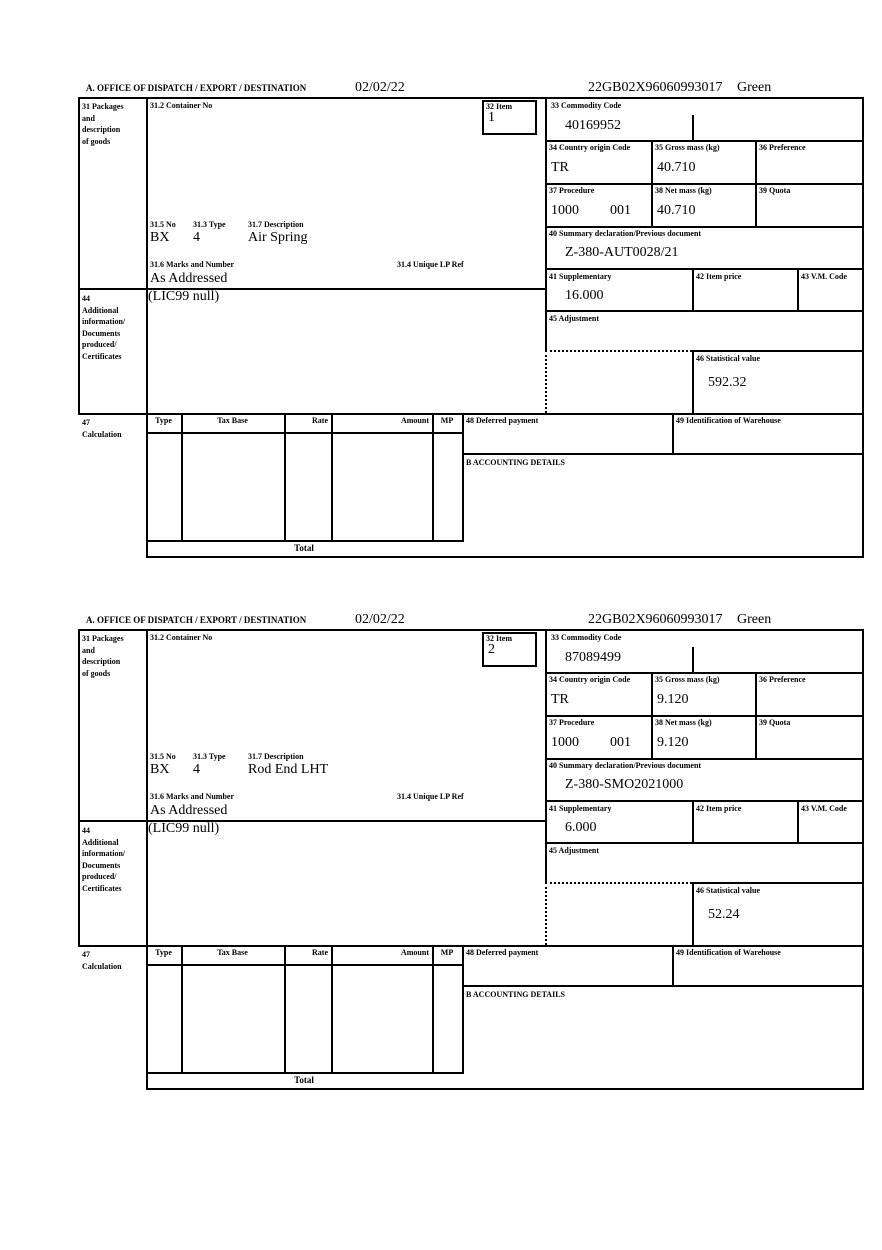 The width and height of the screenshot is (882, 1250). What do you see at coordinates (754, 87) in the screenshot?
I see `routing-status: Green` at bounding box center [754, 87].